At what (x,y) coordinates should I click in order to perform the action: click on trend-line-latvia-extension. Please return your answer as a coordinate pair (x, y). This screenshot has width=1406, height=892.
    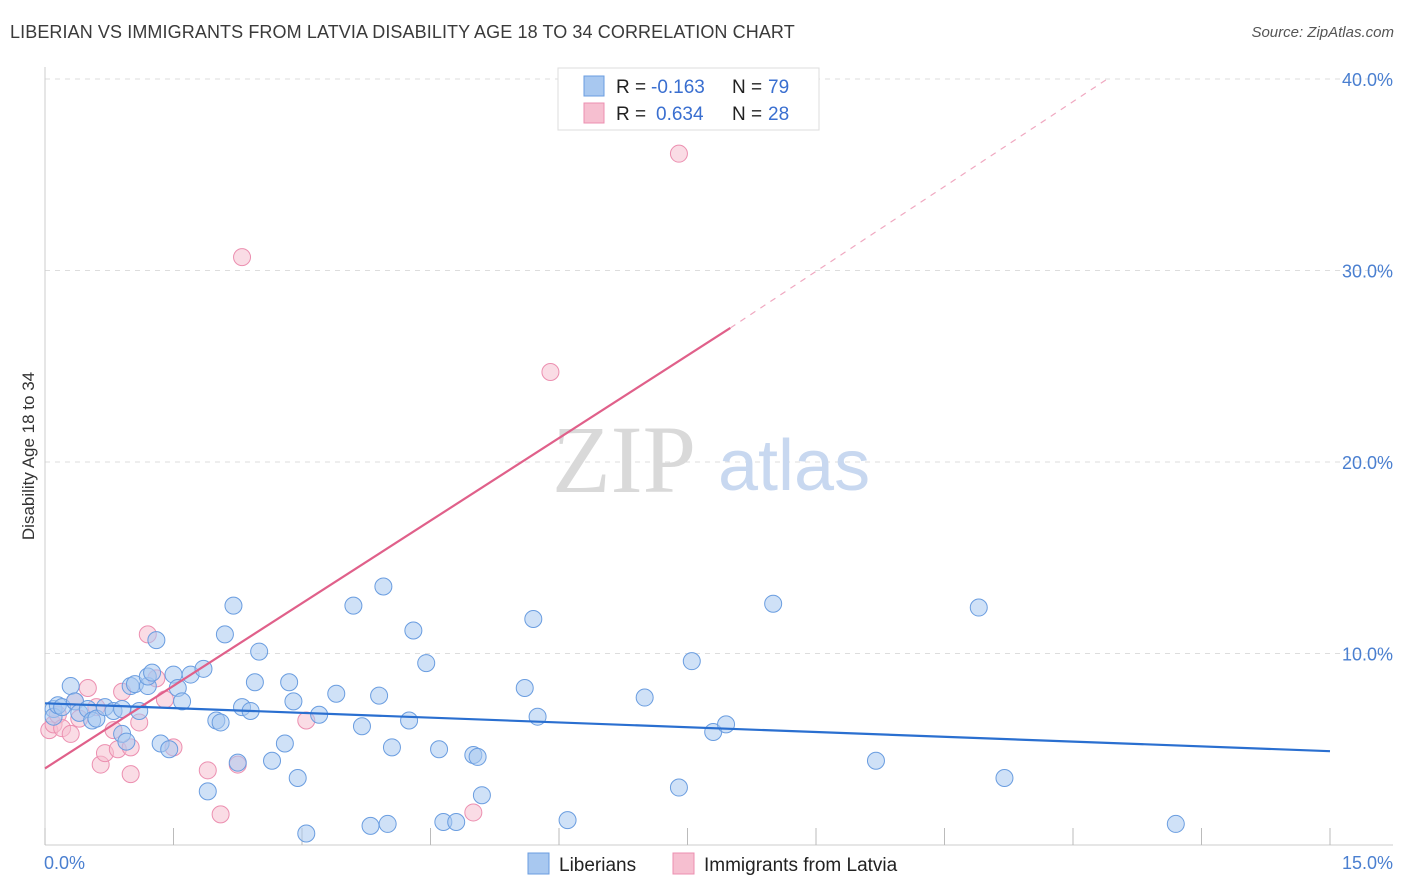
    Looking at the image, I should click on (919, 203).